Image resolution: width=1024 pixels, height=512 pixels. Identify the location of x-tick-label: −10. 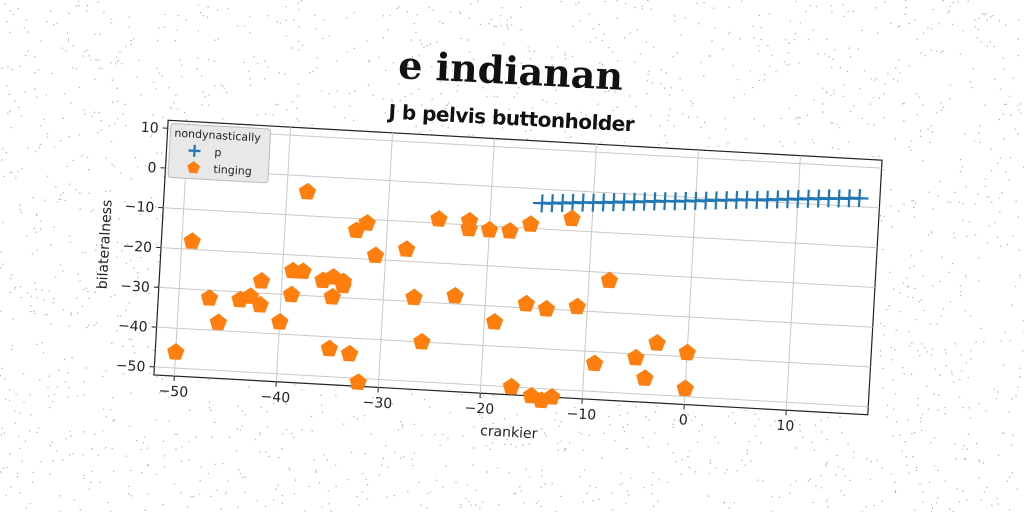
(581, 415).